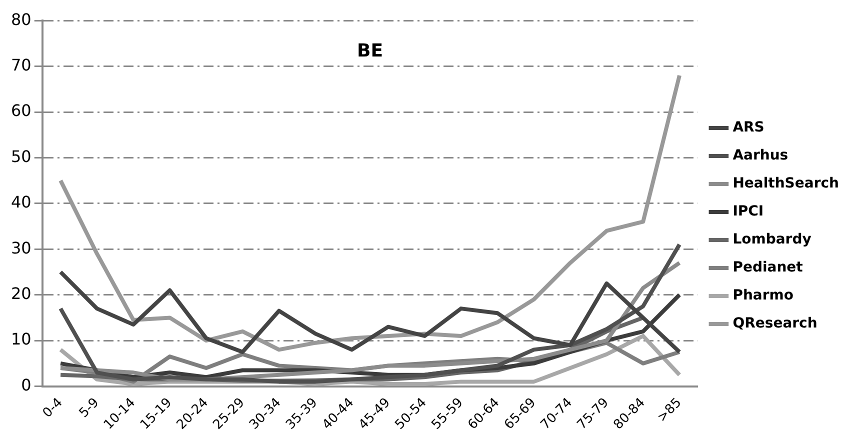  What do you see at coordinates (21, 156) in the screenshot?
I see `y-tick-label: 50` at bounding box center [21, 156].